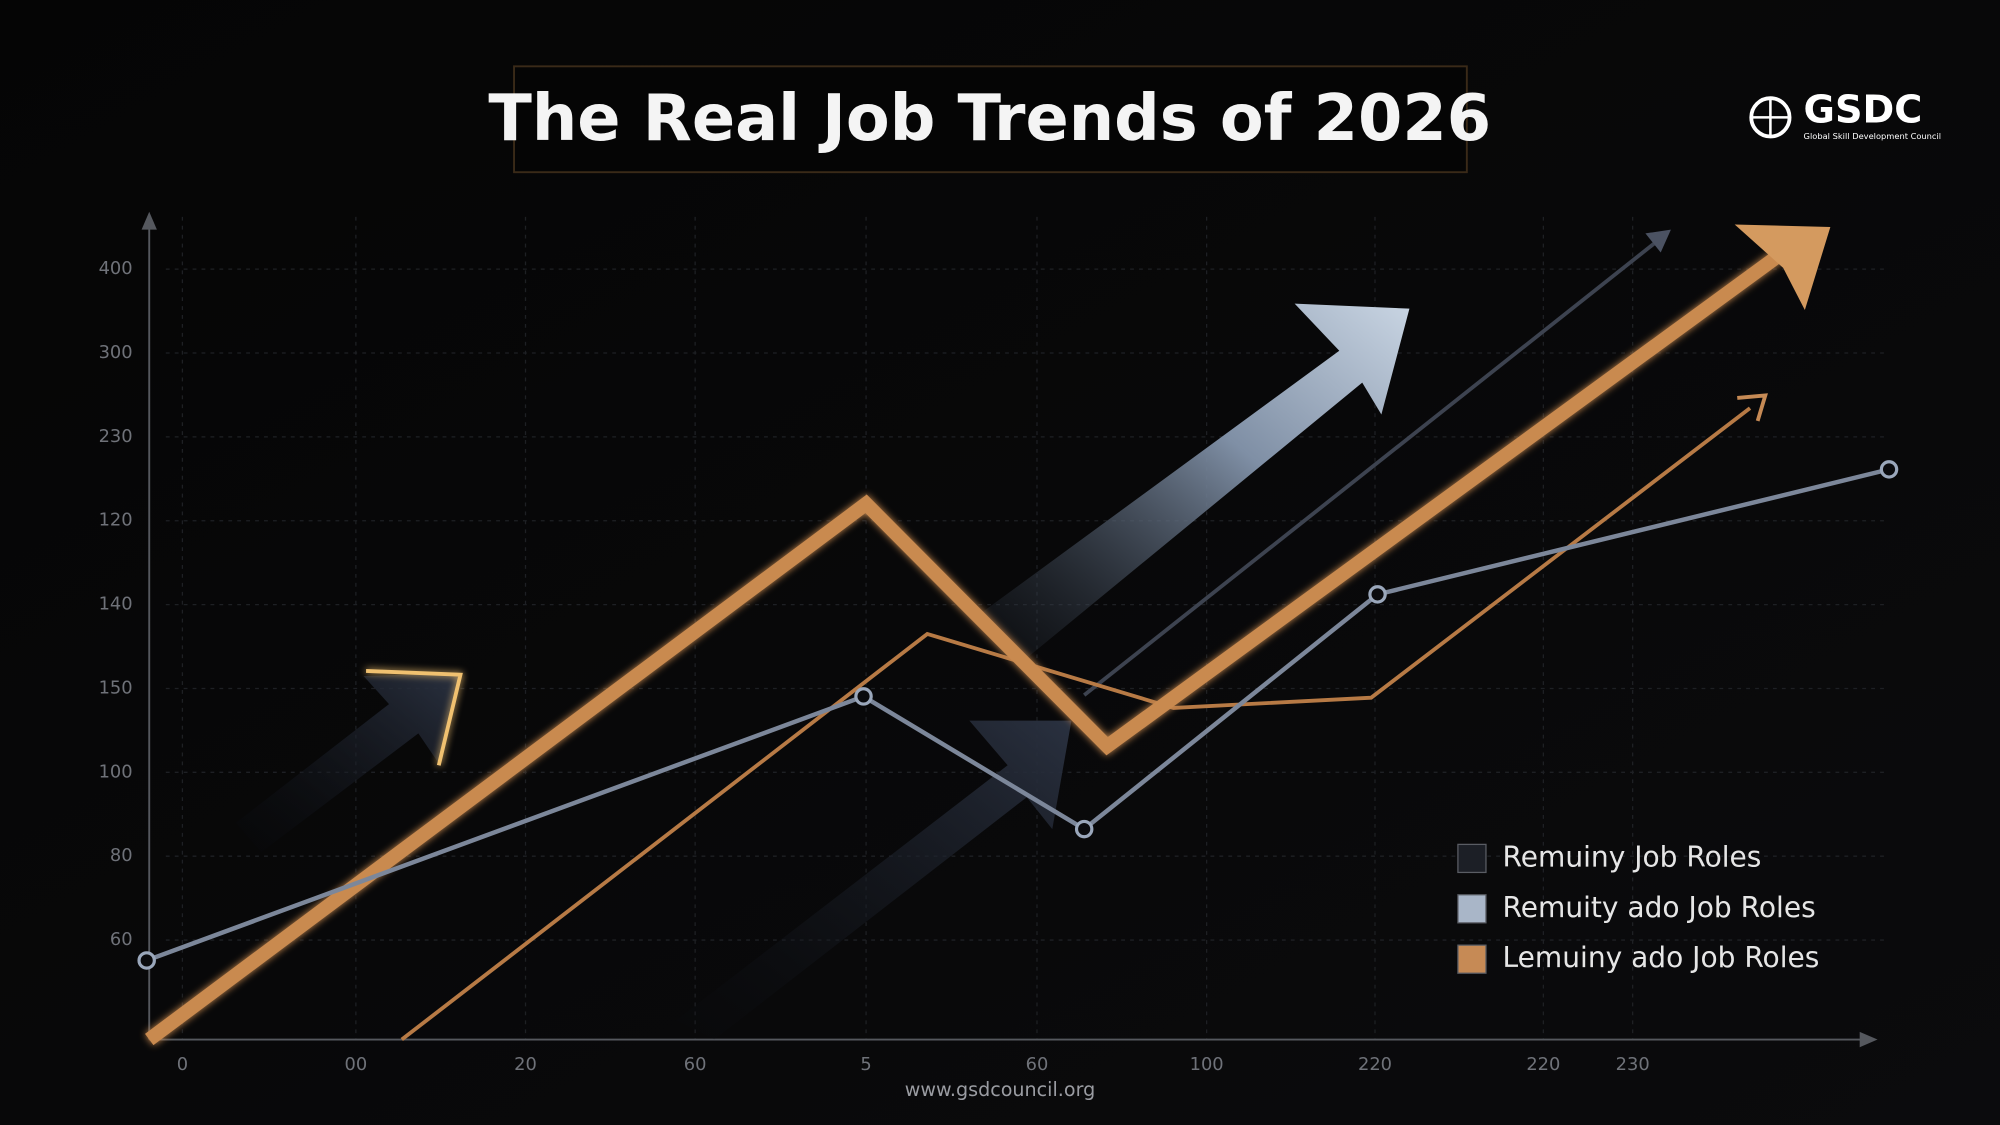 Image resolution: width=2000 pixels, height=1125 pixels. What do you see at coordinates (1632, 856) in the screenshot?
I see `legend-label: Remuiny Job Roles` at bounding box center [1632, 856].